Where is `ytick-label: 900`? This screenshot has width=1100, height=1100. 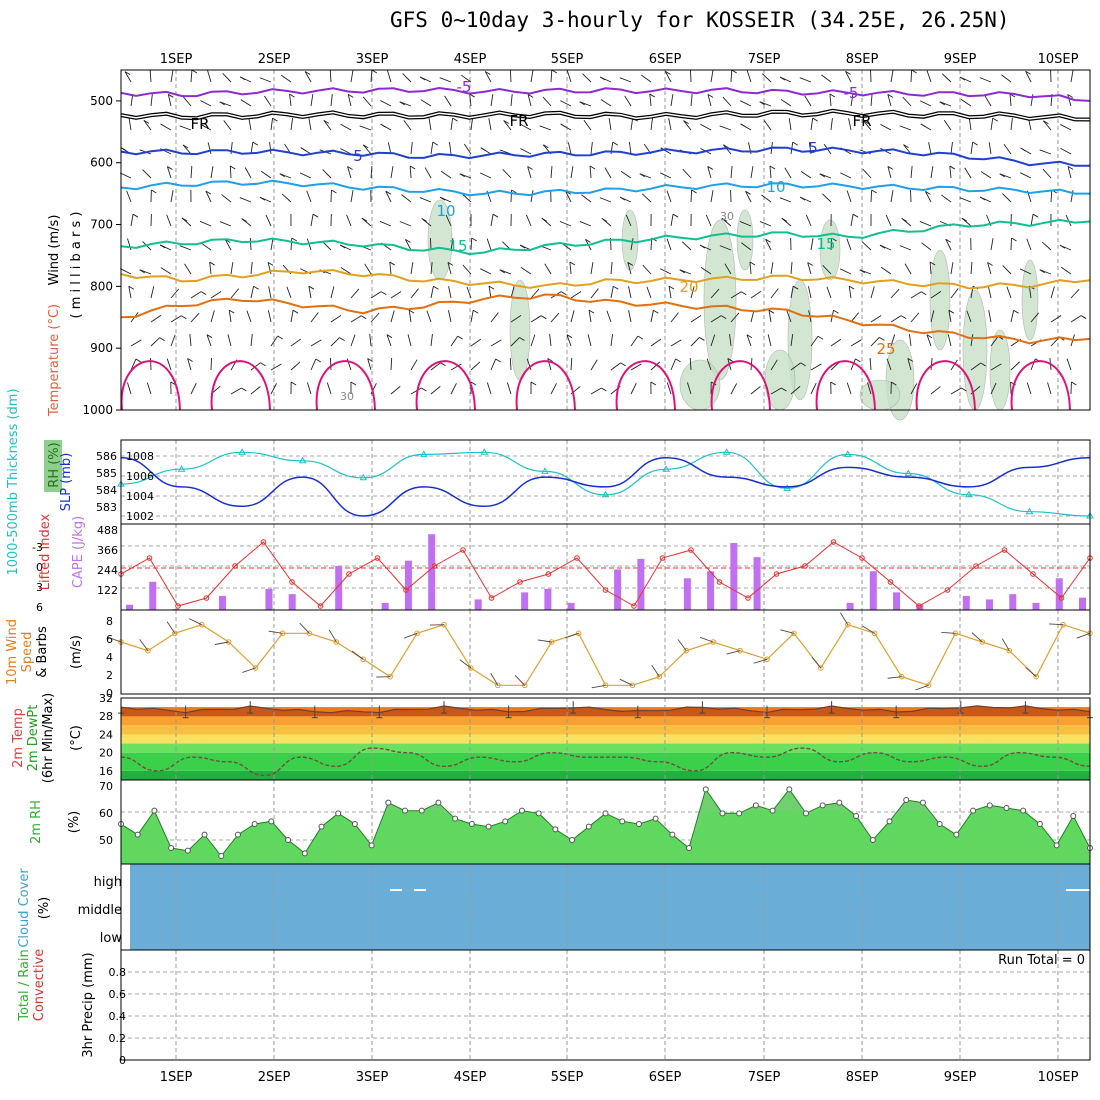 ytick-label: 900 is located at coordinates (101, 348).